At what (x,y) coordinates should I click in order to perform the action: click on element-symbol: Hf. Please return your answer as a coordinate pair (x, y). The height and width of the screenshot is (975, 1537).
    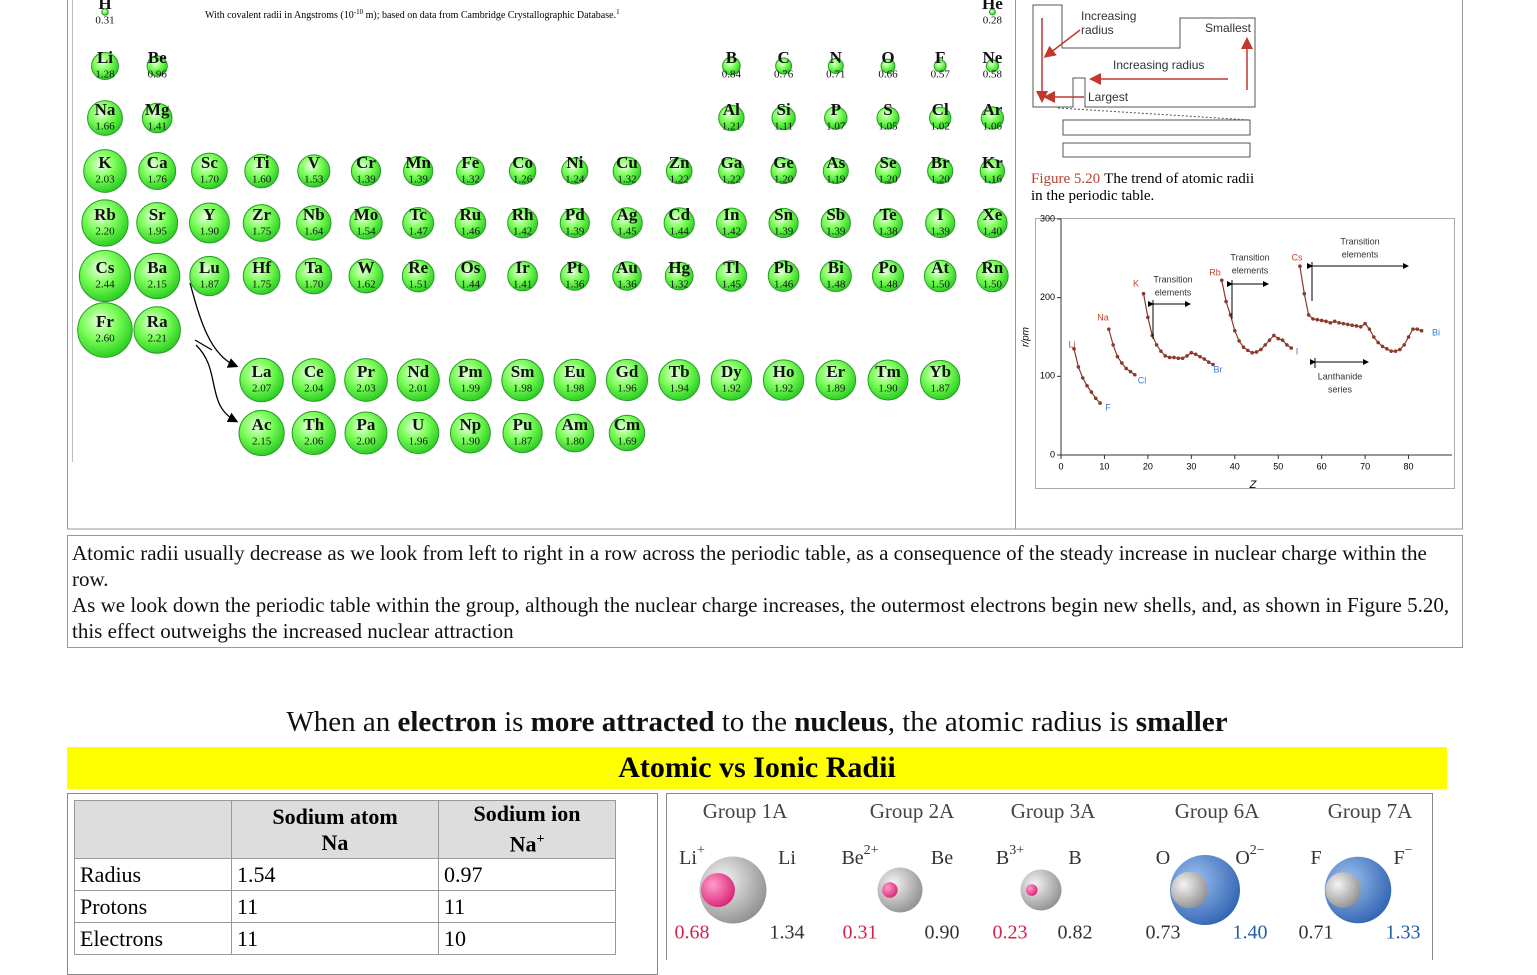
    Looking at the image, I should click on (261, 267).